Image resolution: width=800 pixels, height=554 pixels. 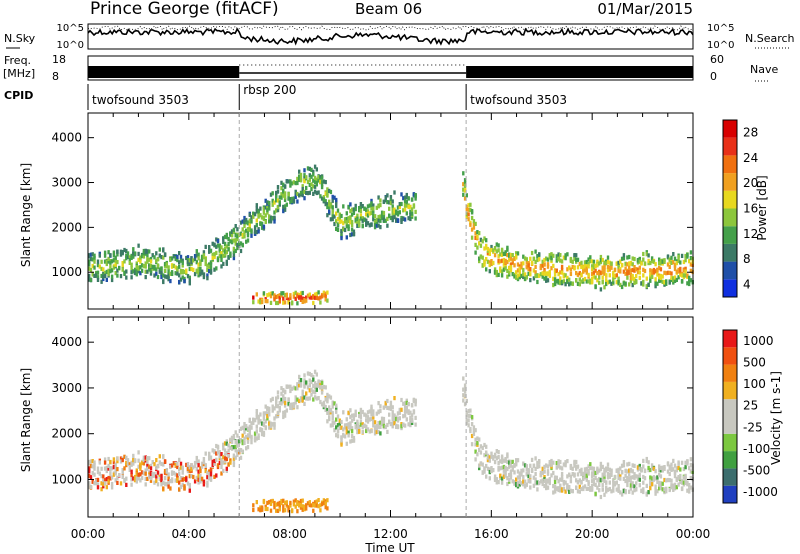 I want to click on nave-label: Nave, so click(x=764, y=69).